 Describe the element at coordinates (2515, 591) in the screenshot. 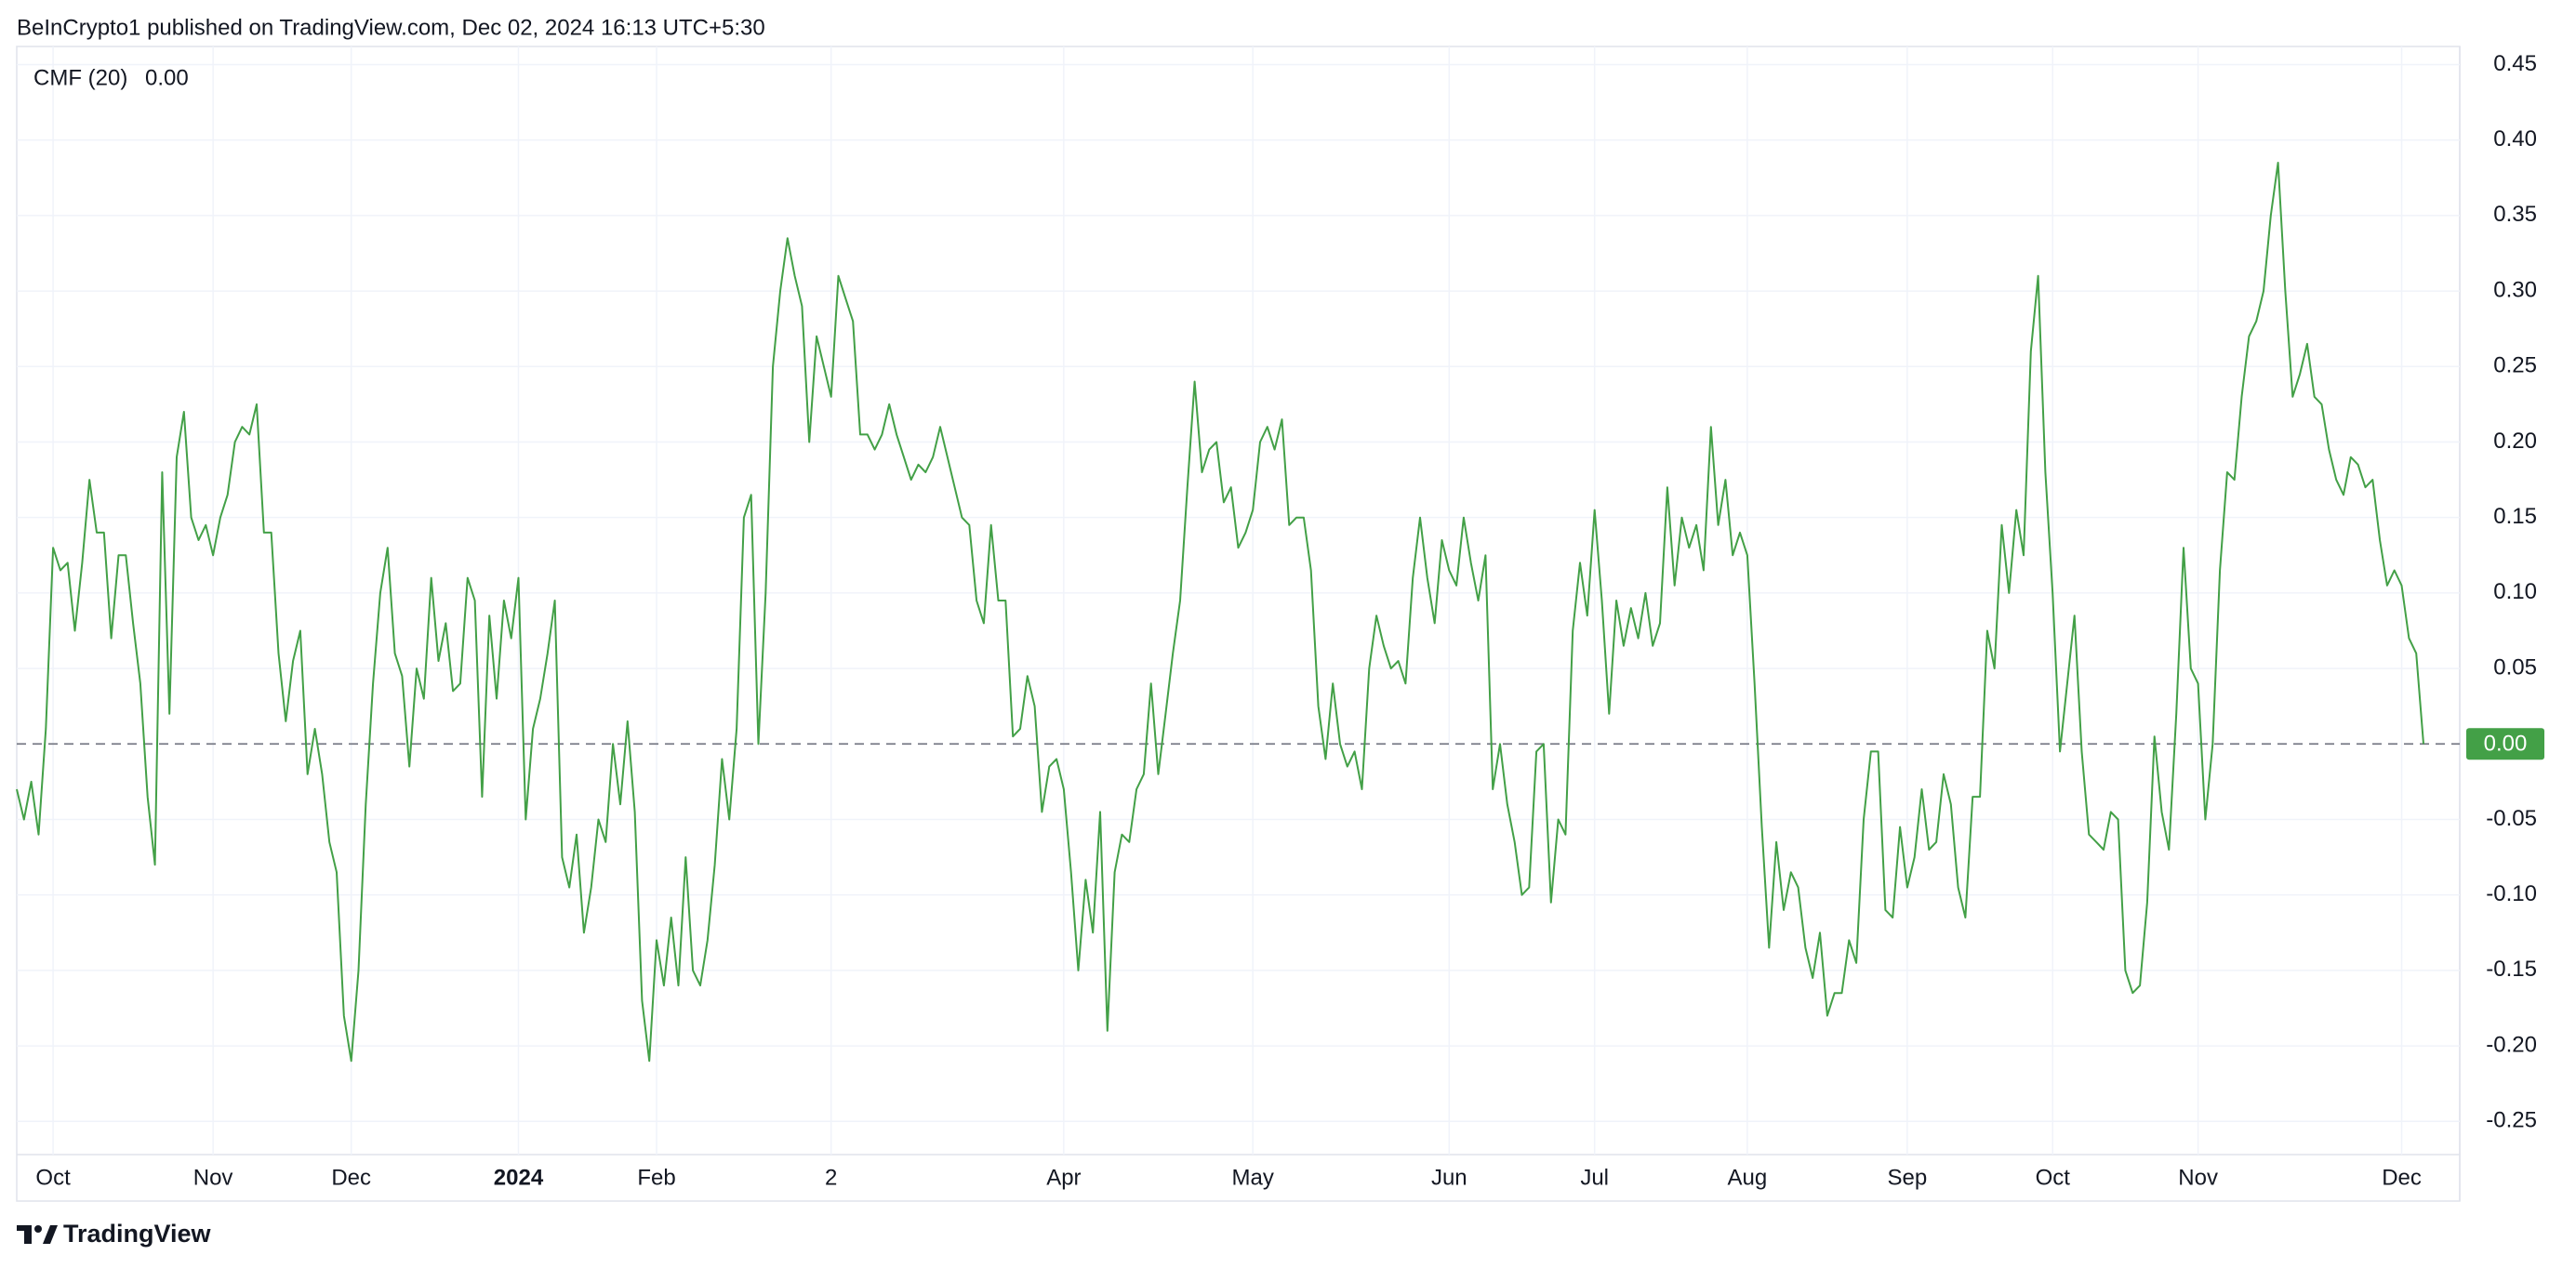

I see `y-tick-label: 0.10` at that location.